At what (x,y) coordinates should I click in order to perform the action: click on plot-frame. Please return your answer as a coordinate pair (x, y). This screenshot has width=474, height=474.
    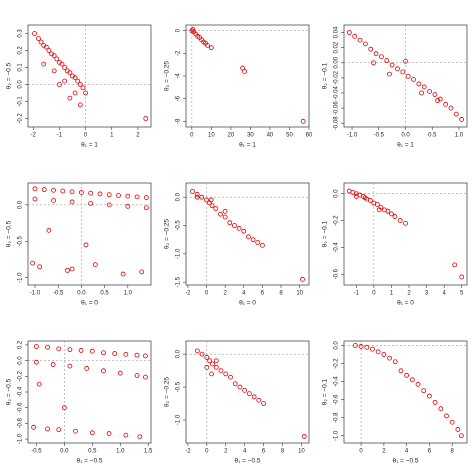
    Looking at the image, I should click on (405, 76).